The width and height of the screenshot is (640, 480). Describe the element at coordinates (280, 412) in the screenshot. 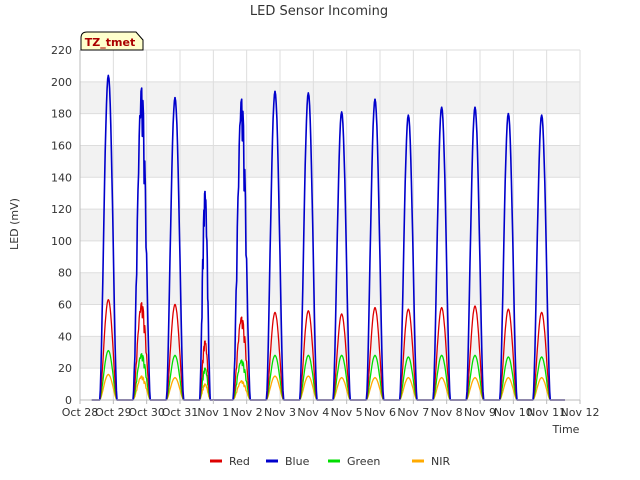

I see `x-tick-label: Nov 3` at that location.